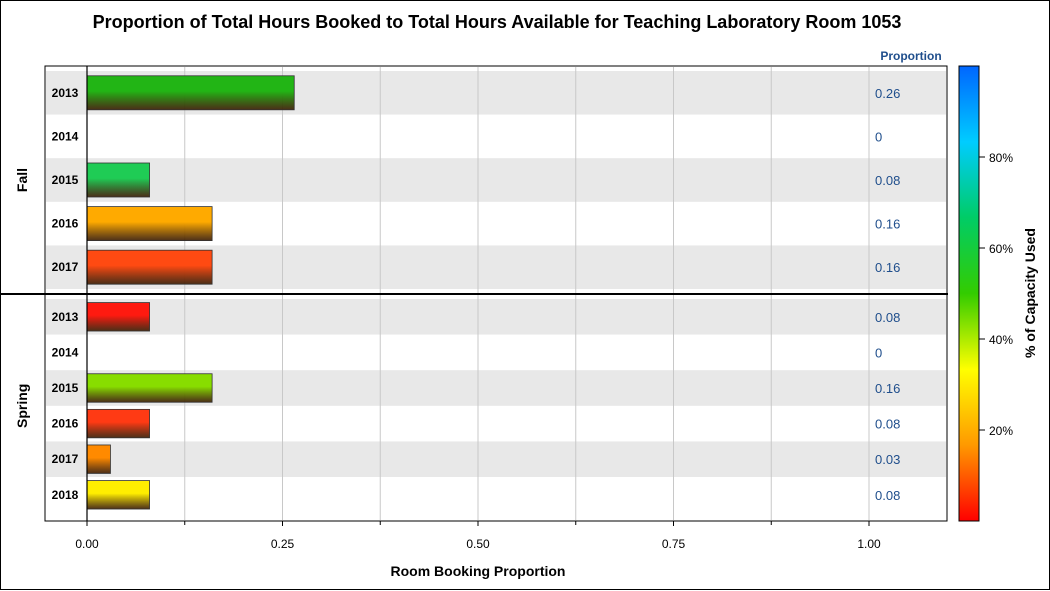 The height and width of the screenshot is (591, 1050). What do you see at coordinates (478, 544) in the screenshot?
I see `x-tick-label: 0.50` at bounding box center [478, 544].